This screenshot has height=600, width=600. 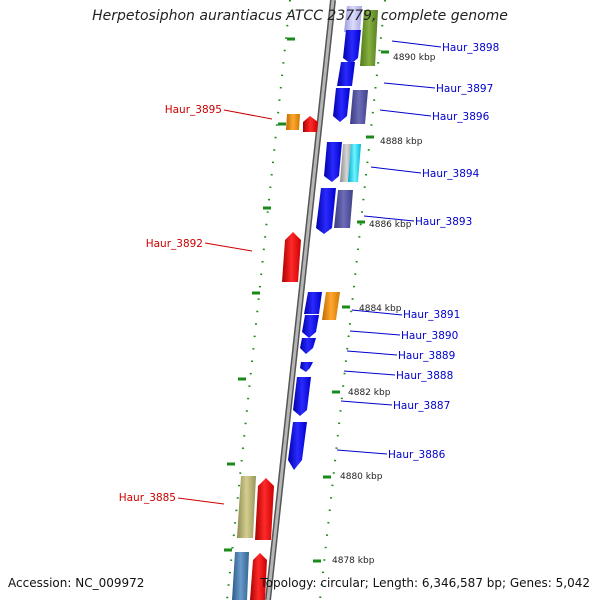 I want to click on gene-label: Haur_3898, so click(x=470, y=48).